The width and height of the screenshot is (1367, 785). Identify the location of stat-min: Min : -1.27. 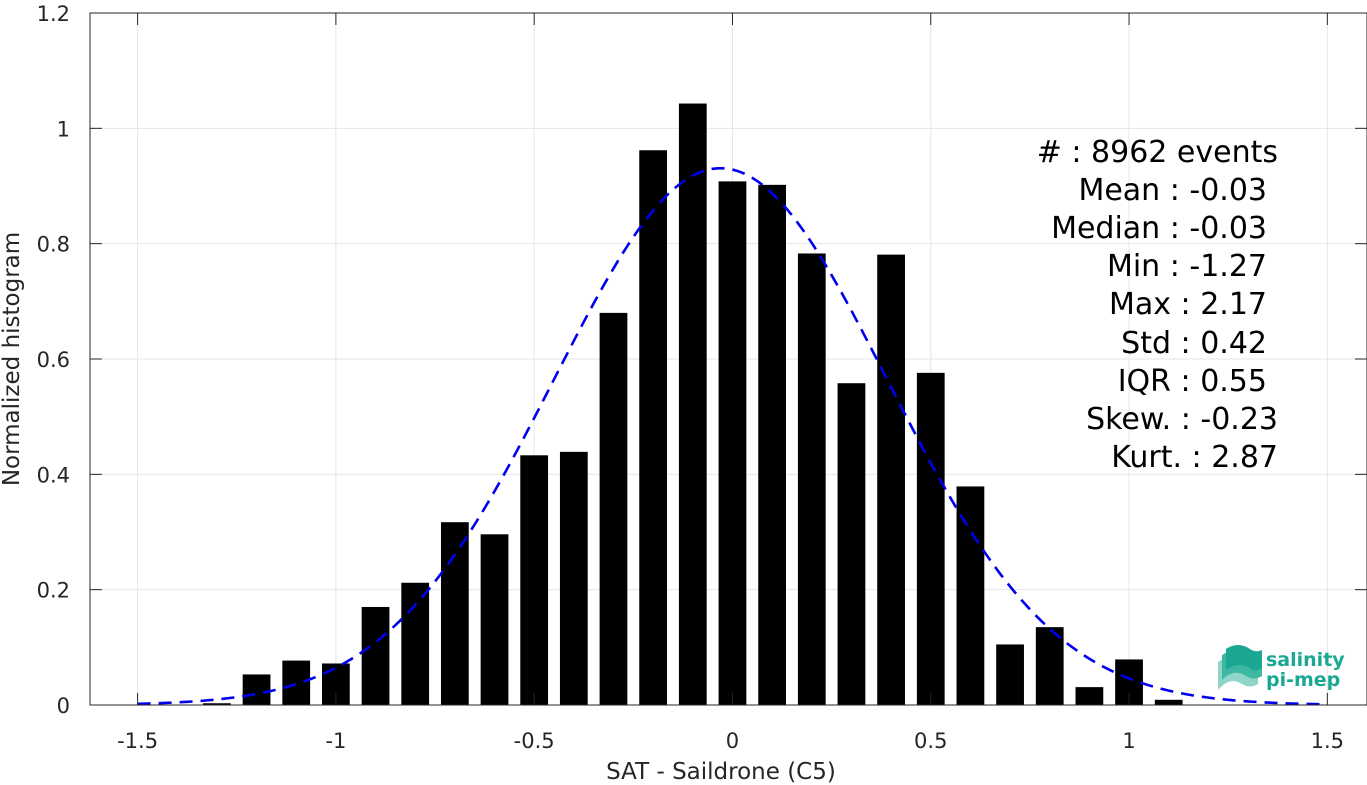
(1187, 266).